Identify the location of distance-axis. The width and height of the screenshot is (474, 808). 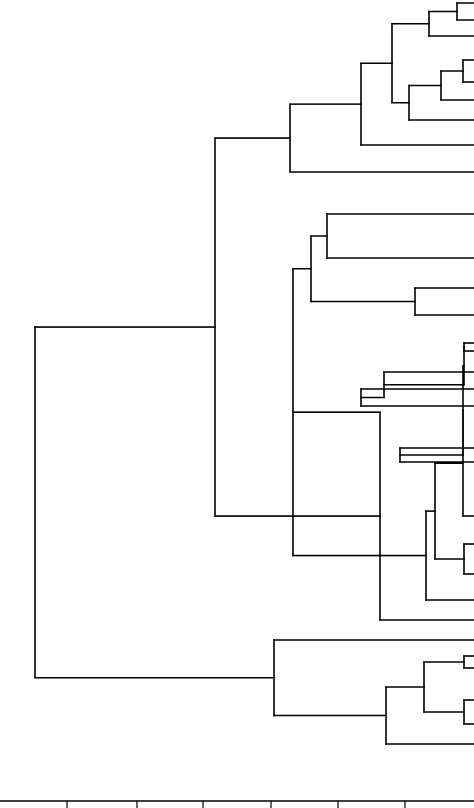
(237, 804).